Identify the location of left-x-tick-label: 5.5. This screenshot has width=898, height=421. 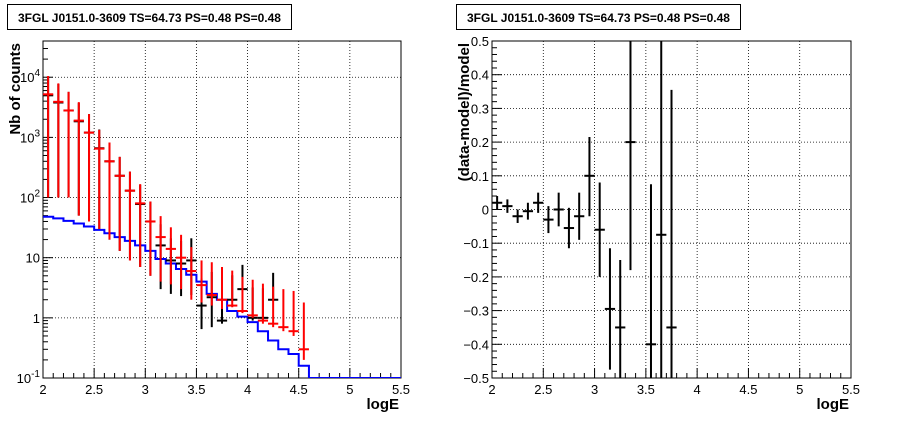
(401, 389).